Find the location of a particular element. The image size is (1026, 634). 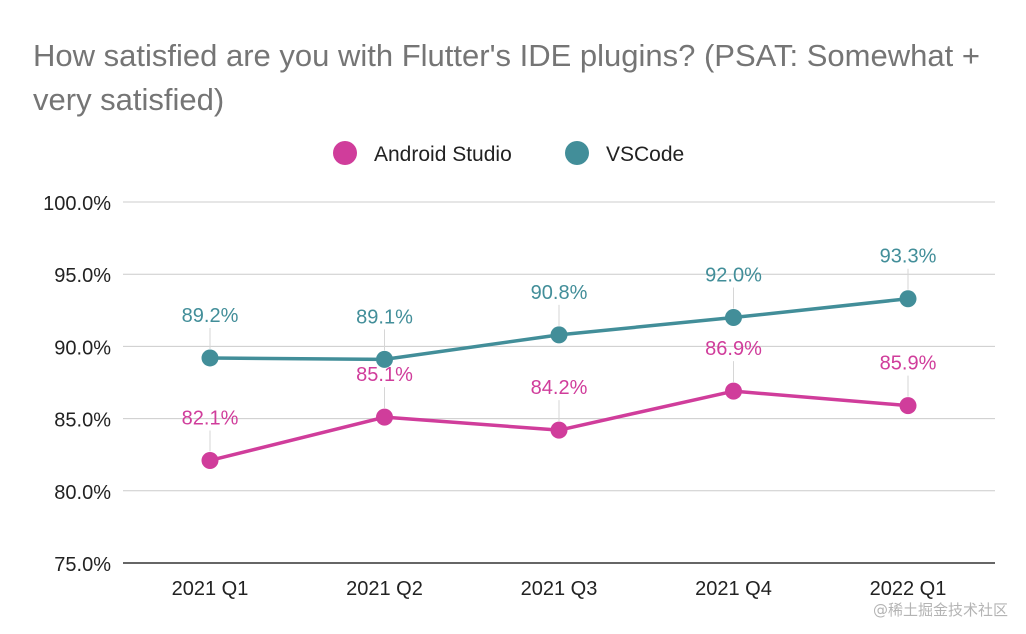

data-label: 85.1% is located at coordinates (384, 375).